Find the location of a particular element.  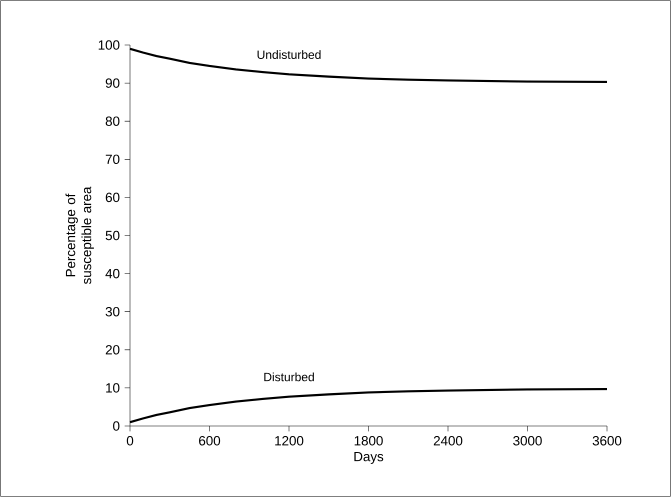

y-tick-label: 50 is located at coordinates (113, 235).